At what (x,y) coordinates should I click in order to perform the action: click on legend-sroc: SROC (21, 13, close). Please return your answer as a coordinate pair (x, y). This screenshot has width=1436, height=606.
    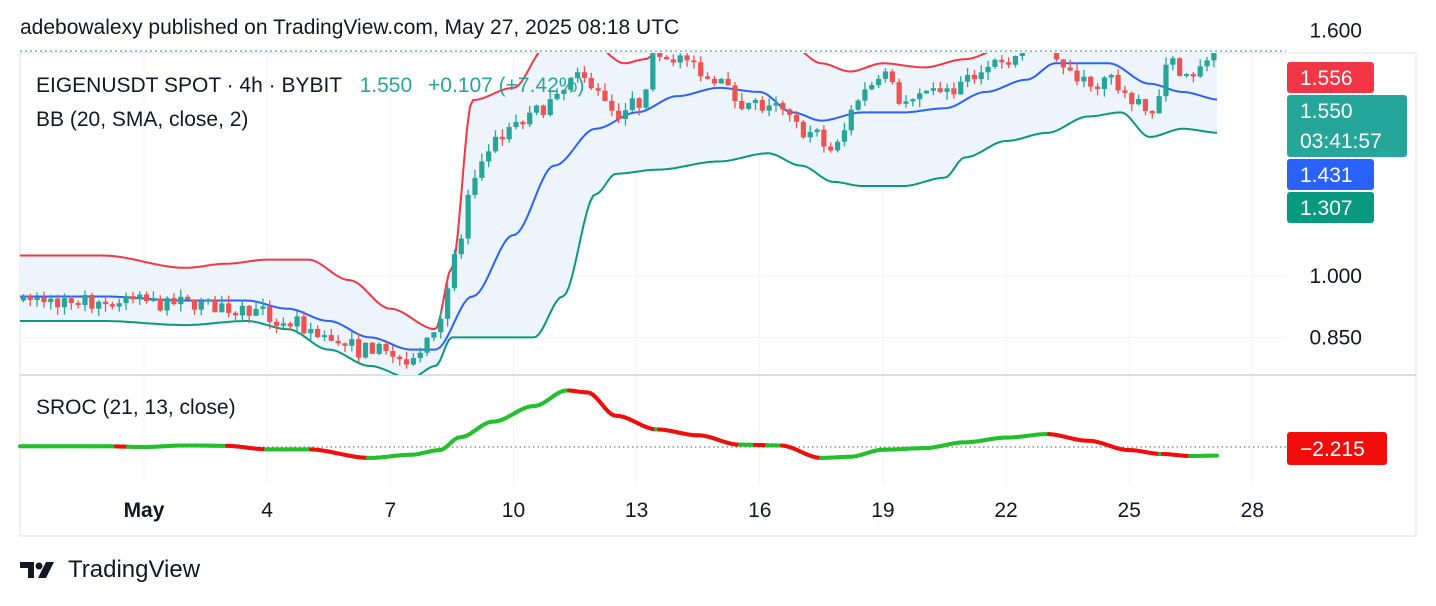
    Looking at the image, I should click on (136, 407).